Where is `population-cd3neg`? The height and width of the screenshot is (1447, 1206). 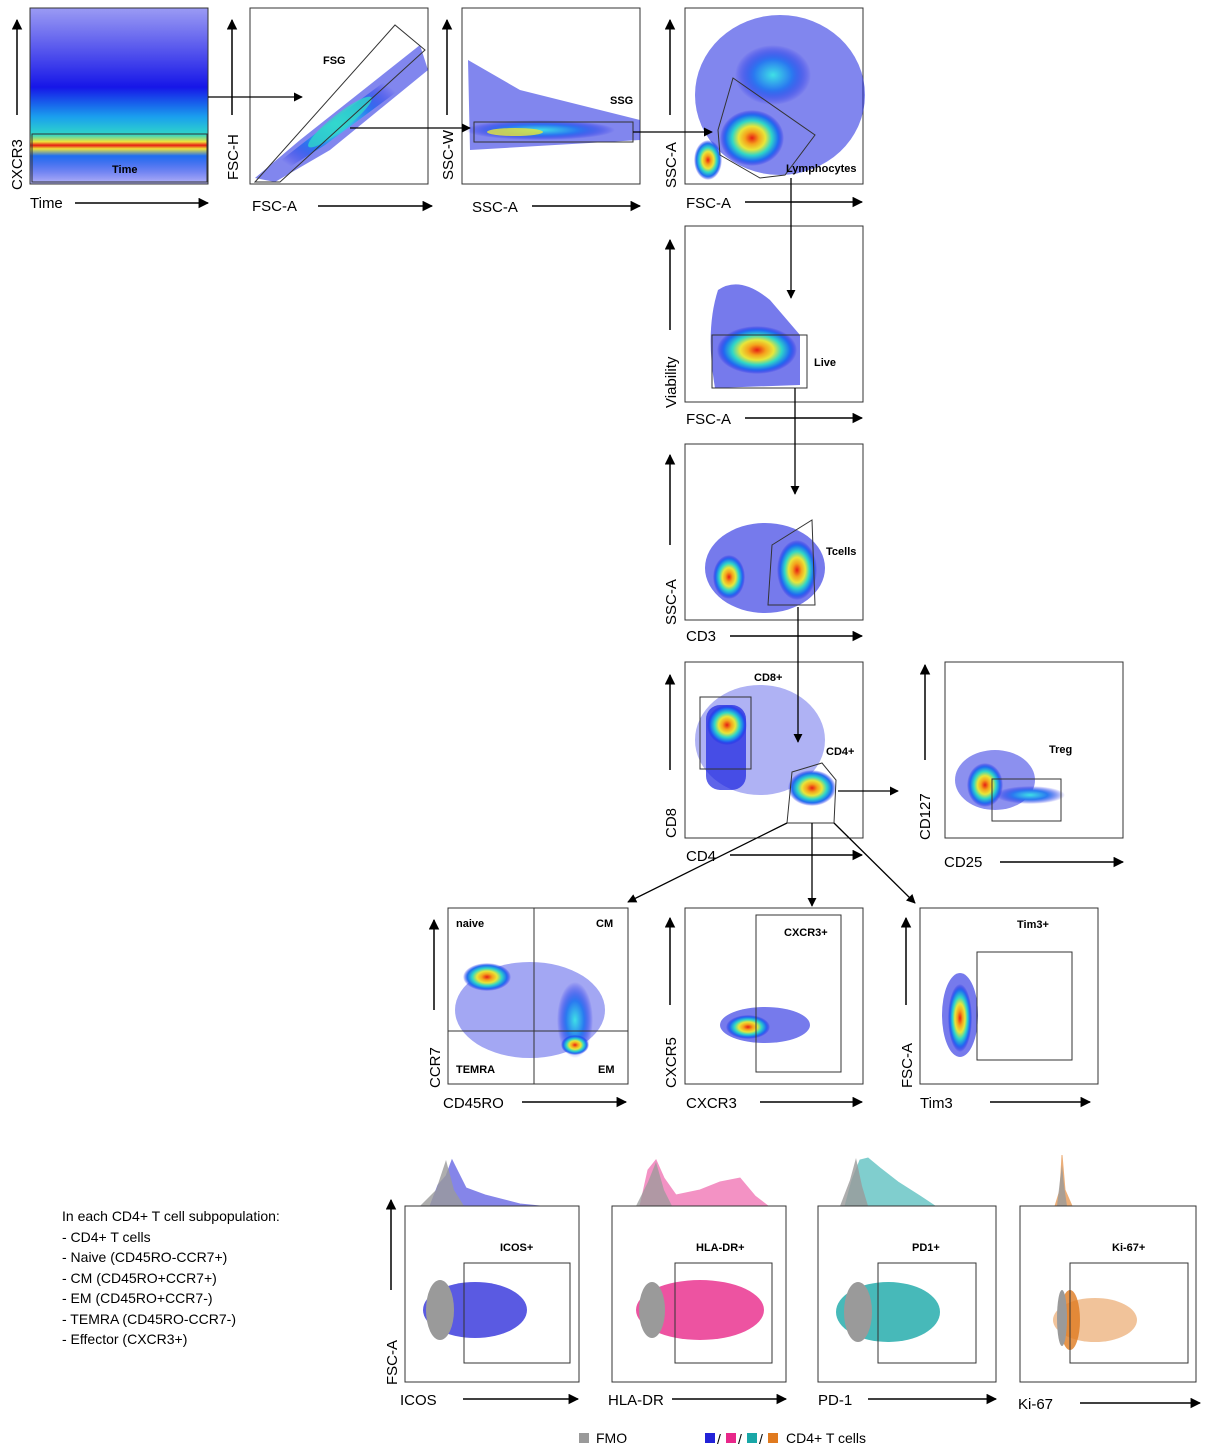 population-cd3neg is located at coordinates (729, 577).